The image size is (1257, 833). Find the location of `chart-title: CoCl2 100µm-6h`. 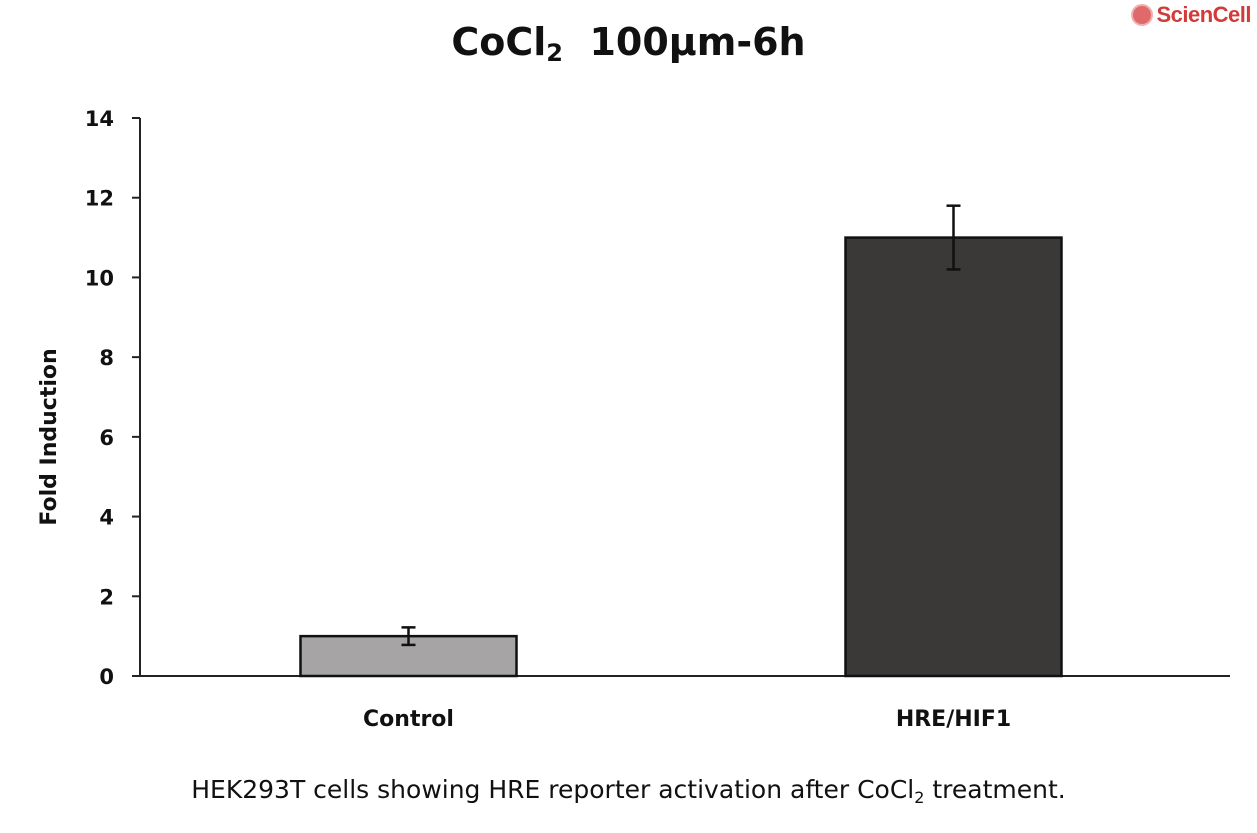

chart-title: CoCl2 100µm-6h is located at coordinates (628, 43).